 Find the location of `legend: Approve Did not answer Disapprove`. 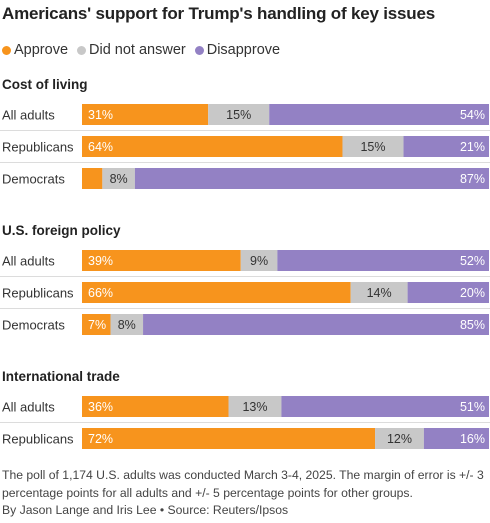

legend: Approve Did not answer Disapprove is located at coordinates (145, 50).